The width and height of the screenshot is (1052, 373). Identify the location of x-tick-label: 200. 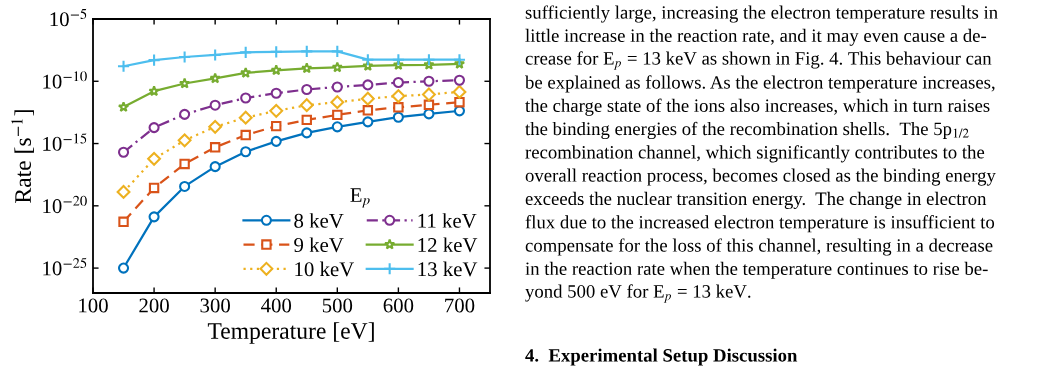
(154, 305).